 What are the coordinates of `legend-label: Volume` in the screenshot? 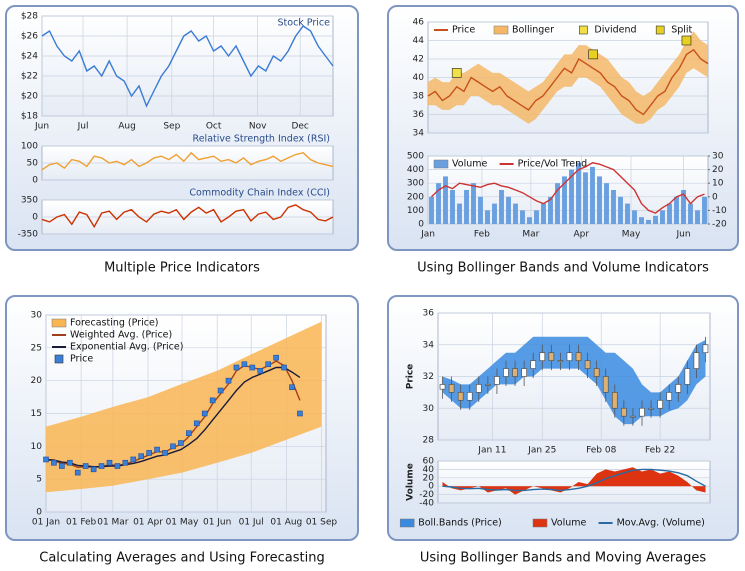 It's located at (568, 523).